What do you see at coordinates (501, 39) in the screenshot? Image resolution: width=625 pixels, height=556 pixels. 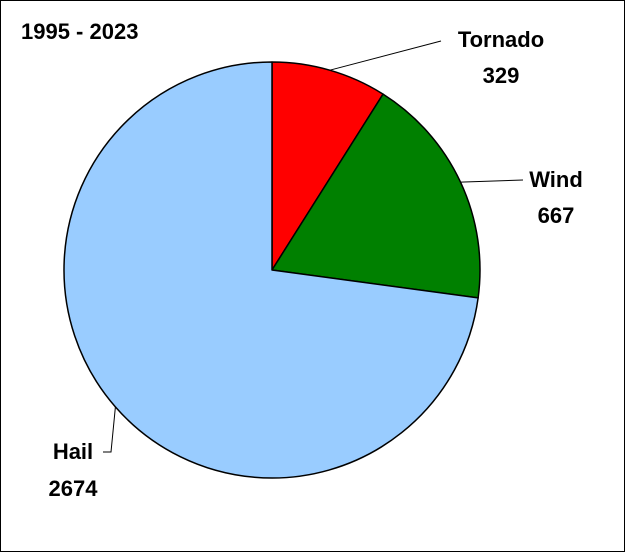 I see `slice-label-tornado: Tornado` at bounding box center [501, 39].